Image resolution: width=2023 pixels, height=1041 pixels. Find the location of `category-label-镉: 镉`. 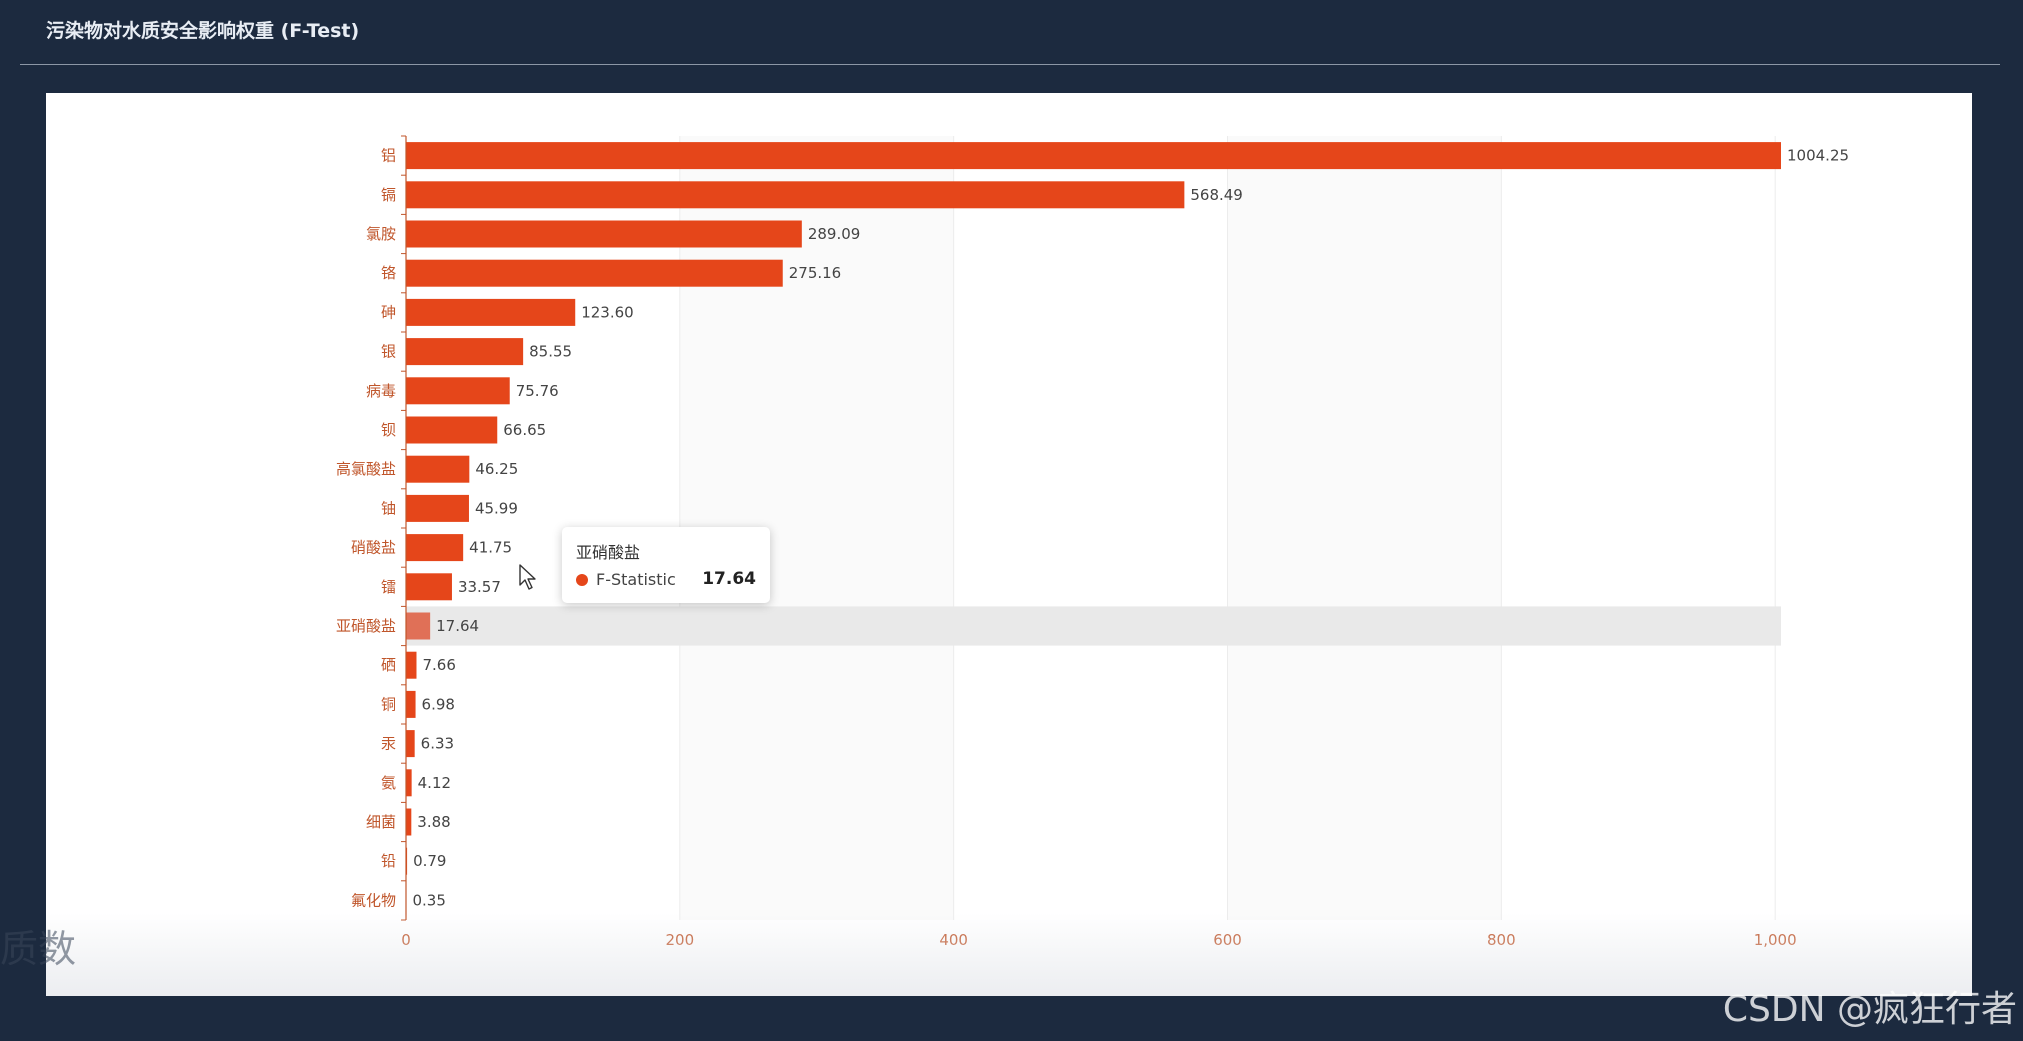

category-label-镉: 镉 is located at coordinates (388, 195).